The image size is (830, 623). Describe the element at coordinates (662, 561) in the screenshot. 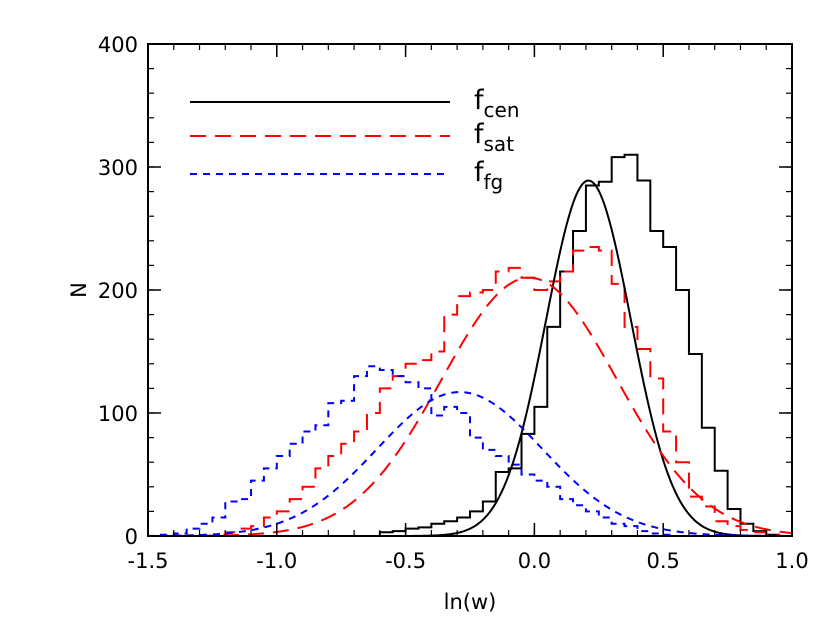

I see `x-tick-label: 0.5` at that location.